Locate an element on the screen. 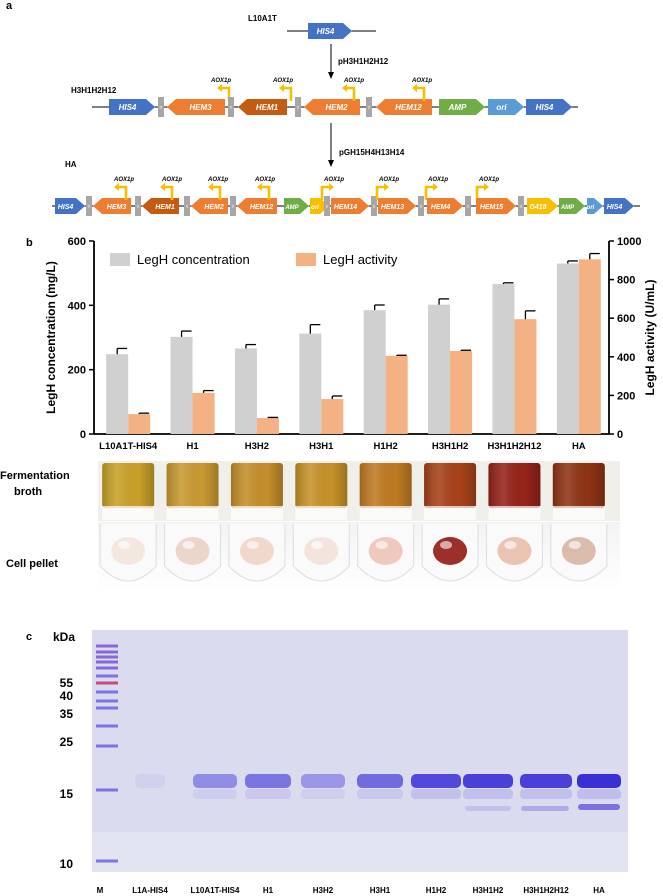  row2-terminator-1: T is located at coordinates (161, 107).